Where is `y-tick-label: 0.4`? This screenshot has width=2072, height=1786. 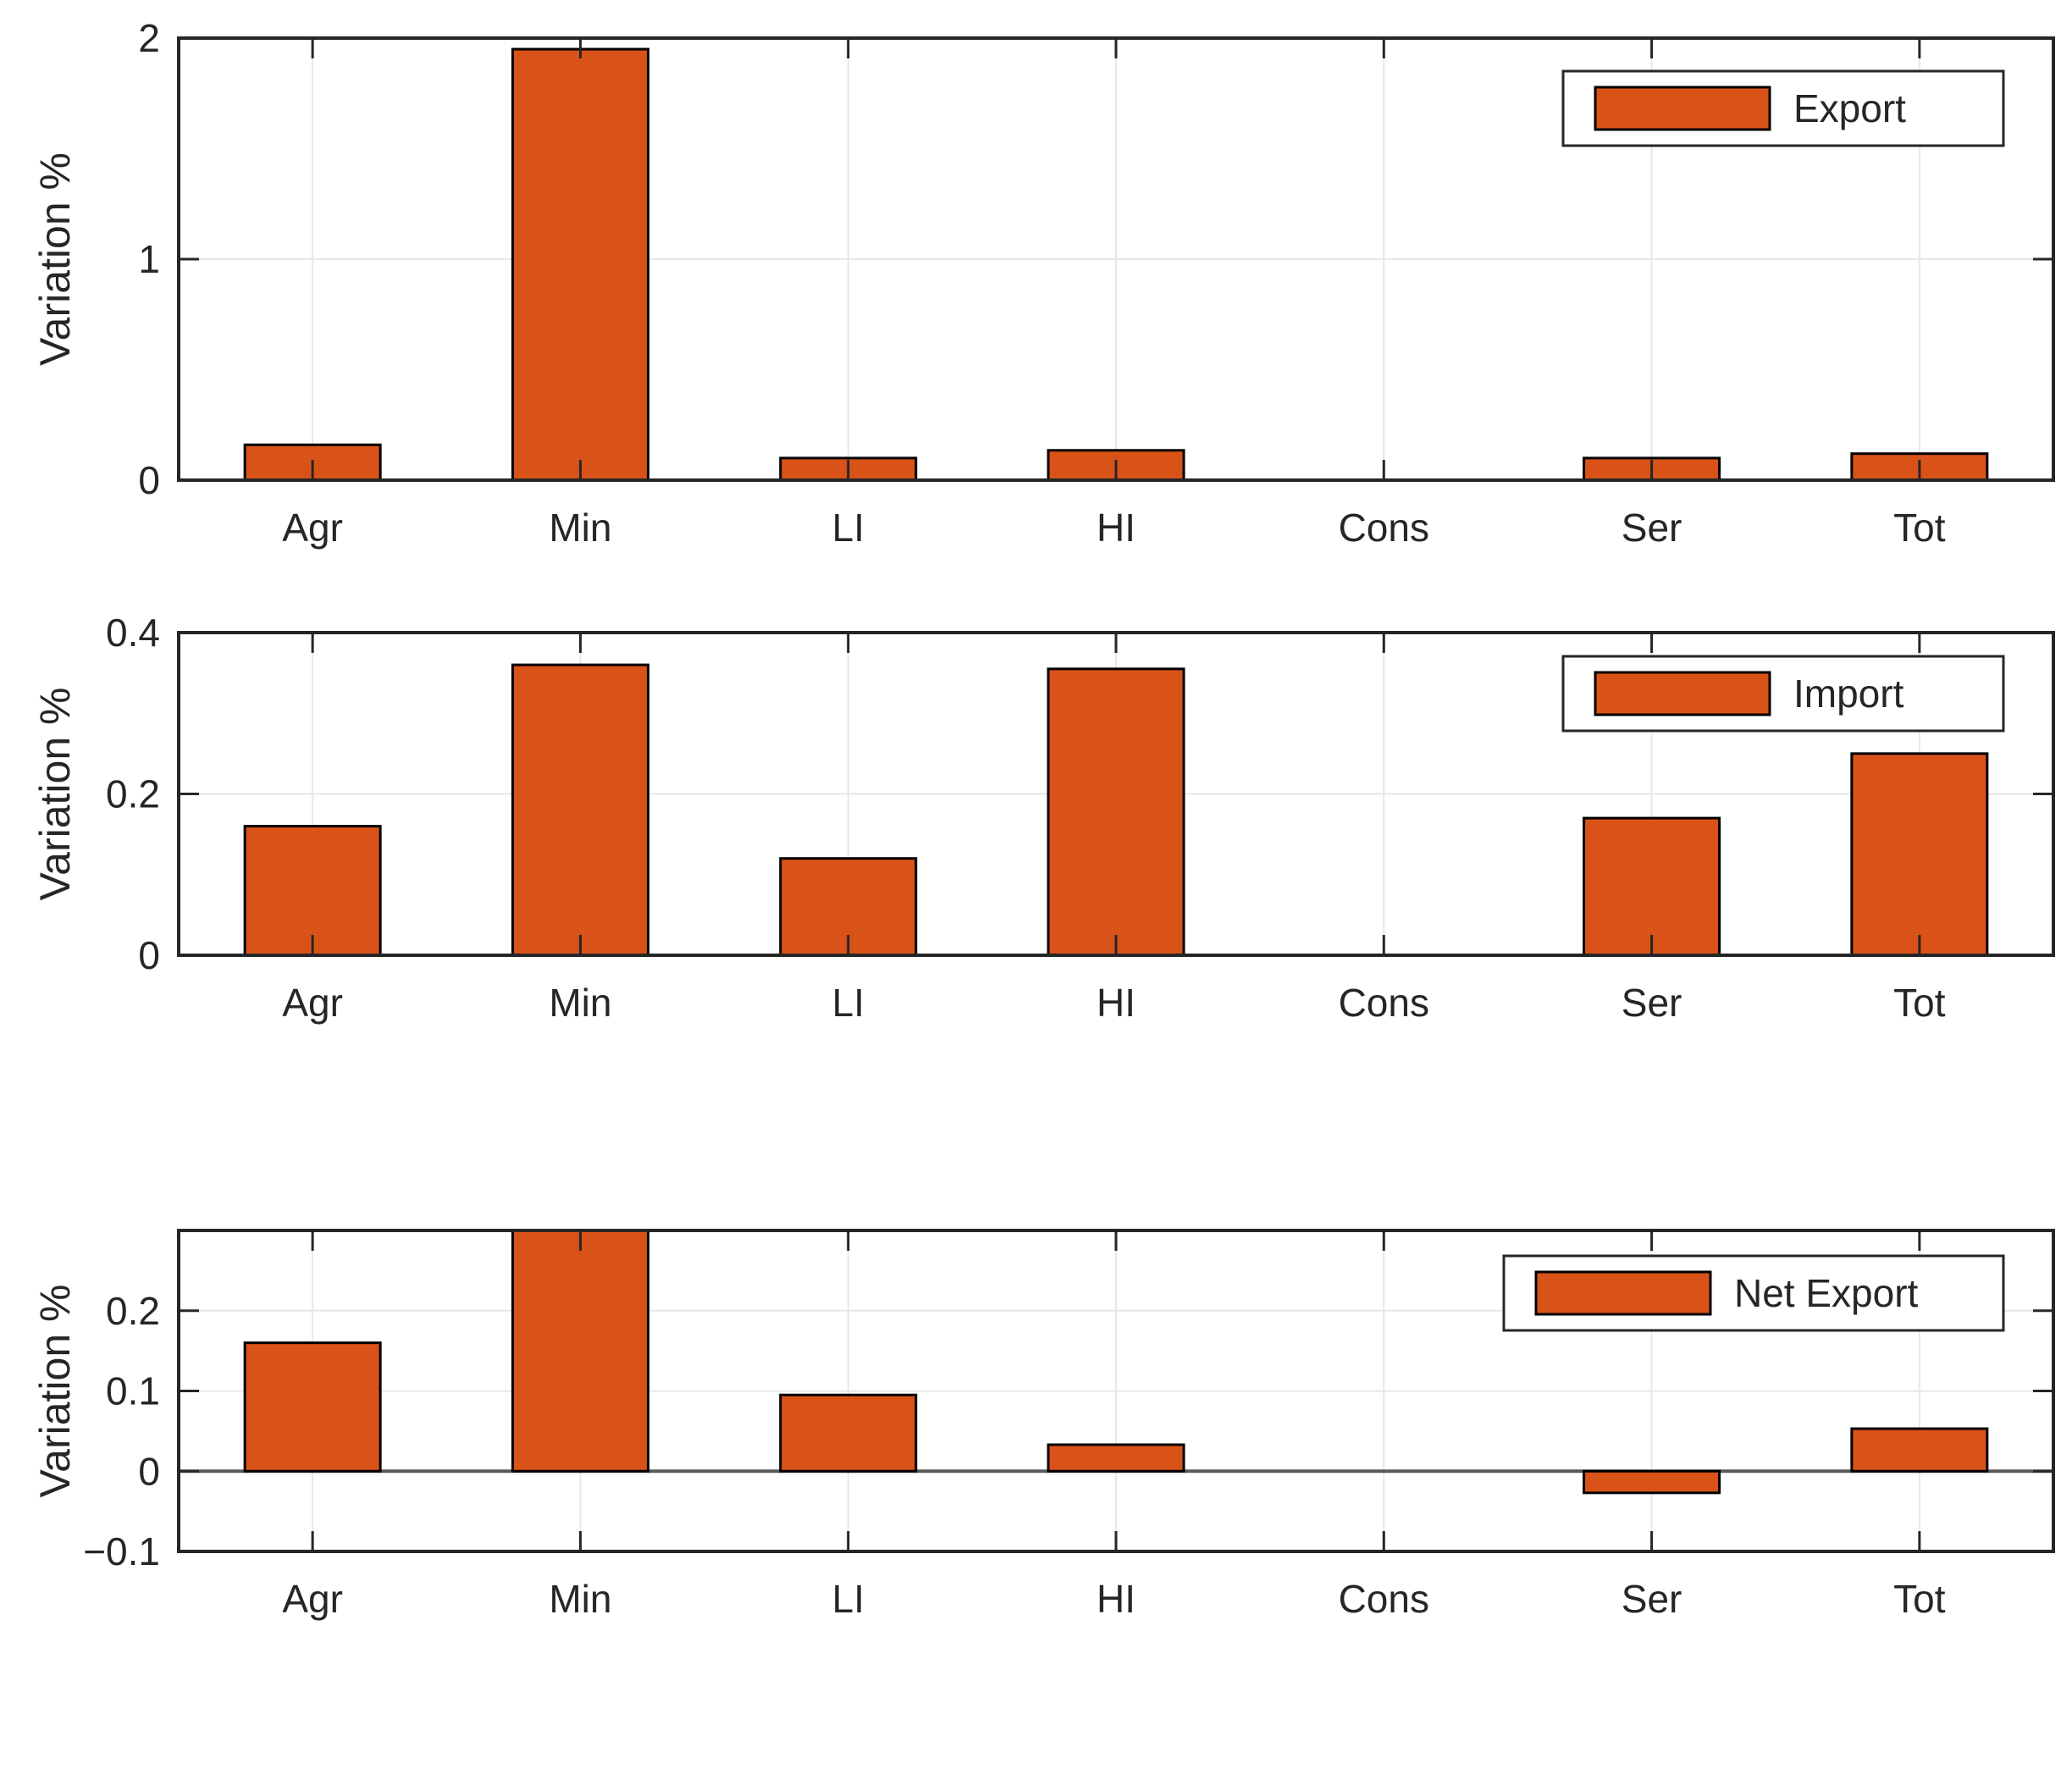
y-tick-label: 0.4 is located at coordinates (133, 633).